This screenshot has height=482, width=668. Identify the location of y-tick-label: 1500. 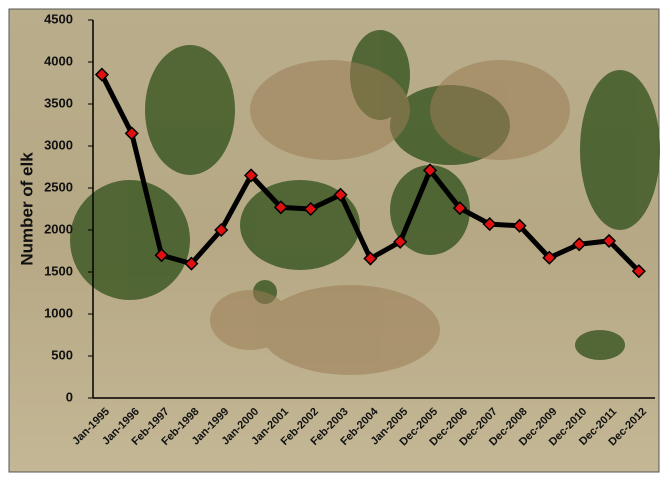
(58, 270).